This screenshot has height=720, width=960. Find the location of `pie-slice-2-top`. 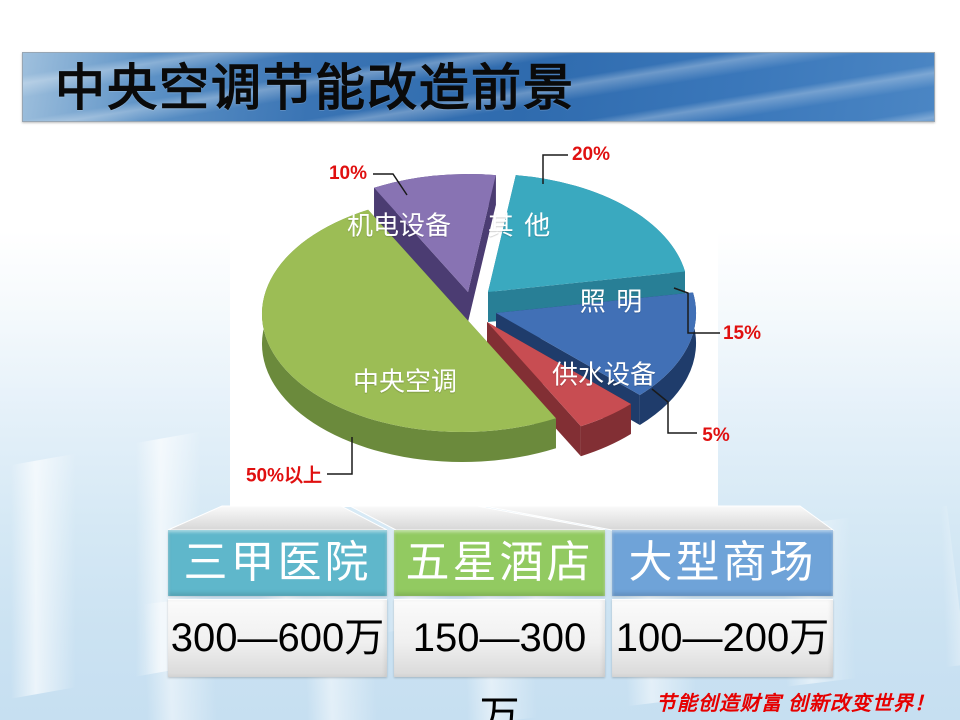

pie-slice-2-top is located at coordinates (559, 374).